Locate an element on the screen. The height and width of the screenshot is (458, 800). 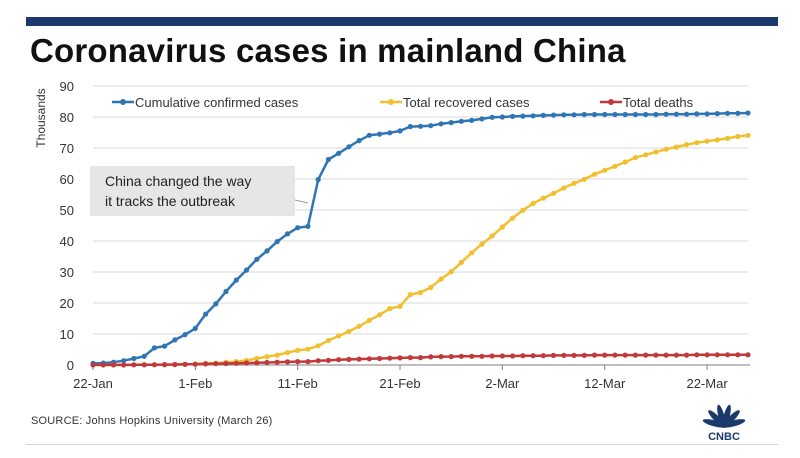
x-tick-label: 21-Feb is located at coordinates (399, 383).